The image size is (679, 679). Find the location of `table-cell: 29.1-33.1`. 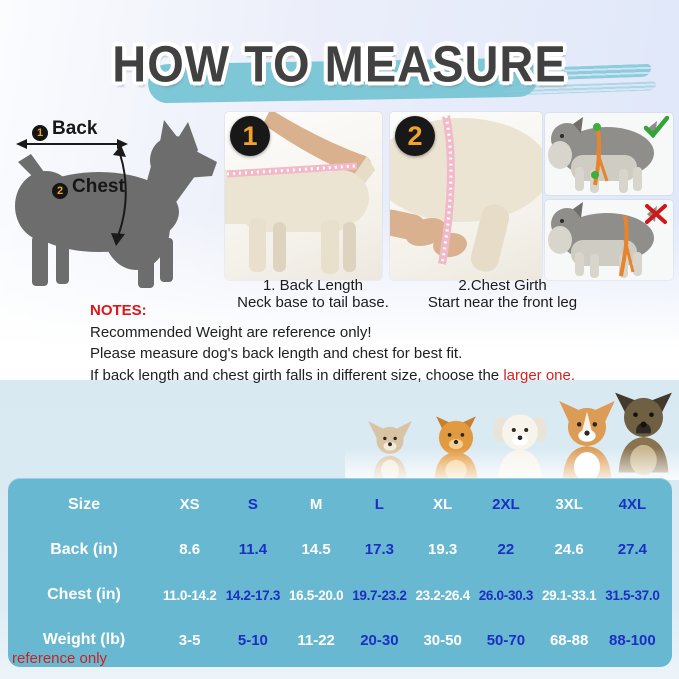

table-cell: 29.1-33.1 is located at coordinates (569, 595).